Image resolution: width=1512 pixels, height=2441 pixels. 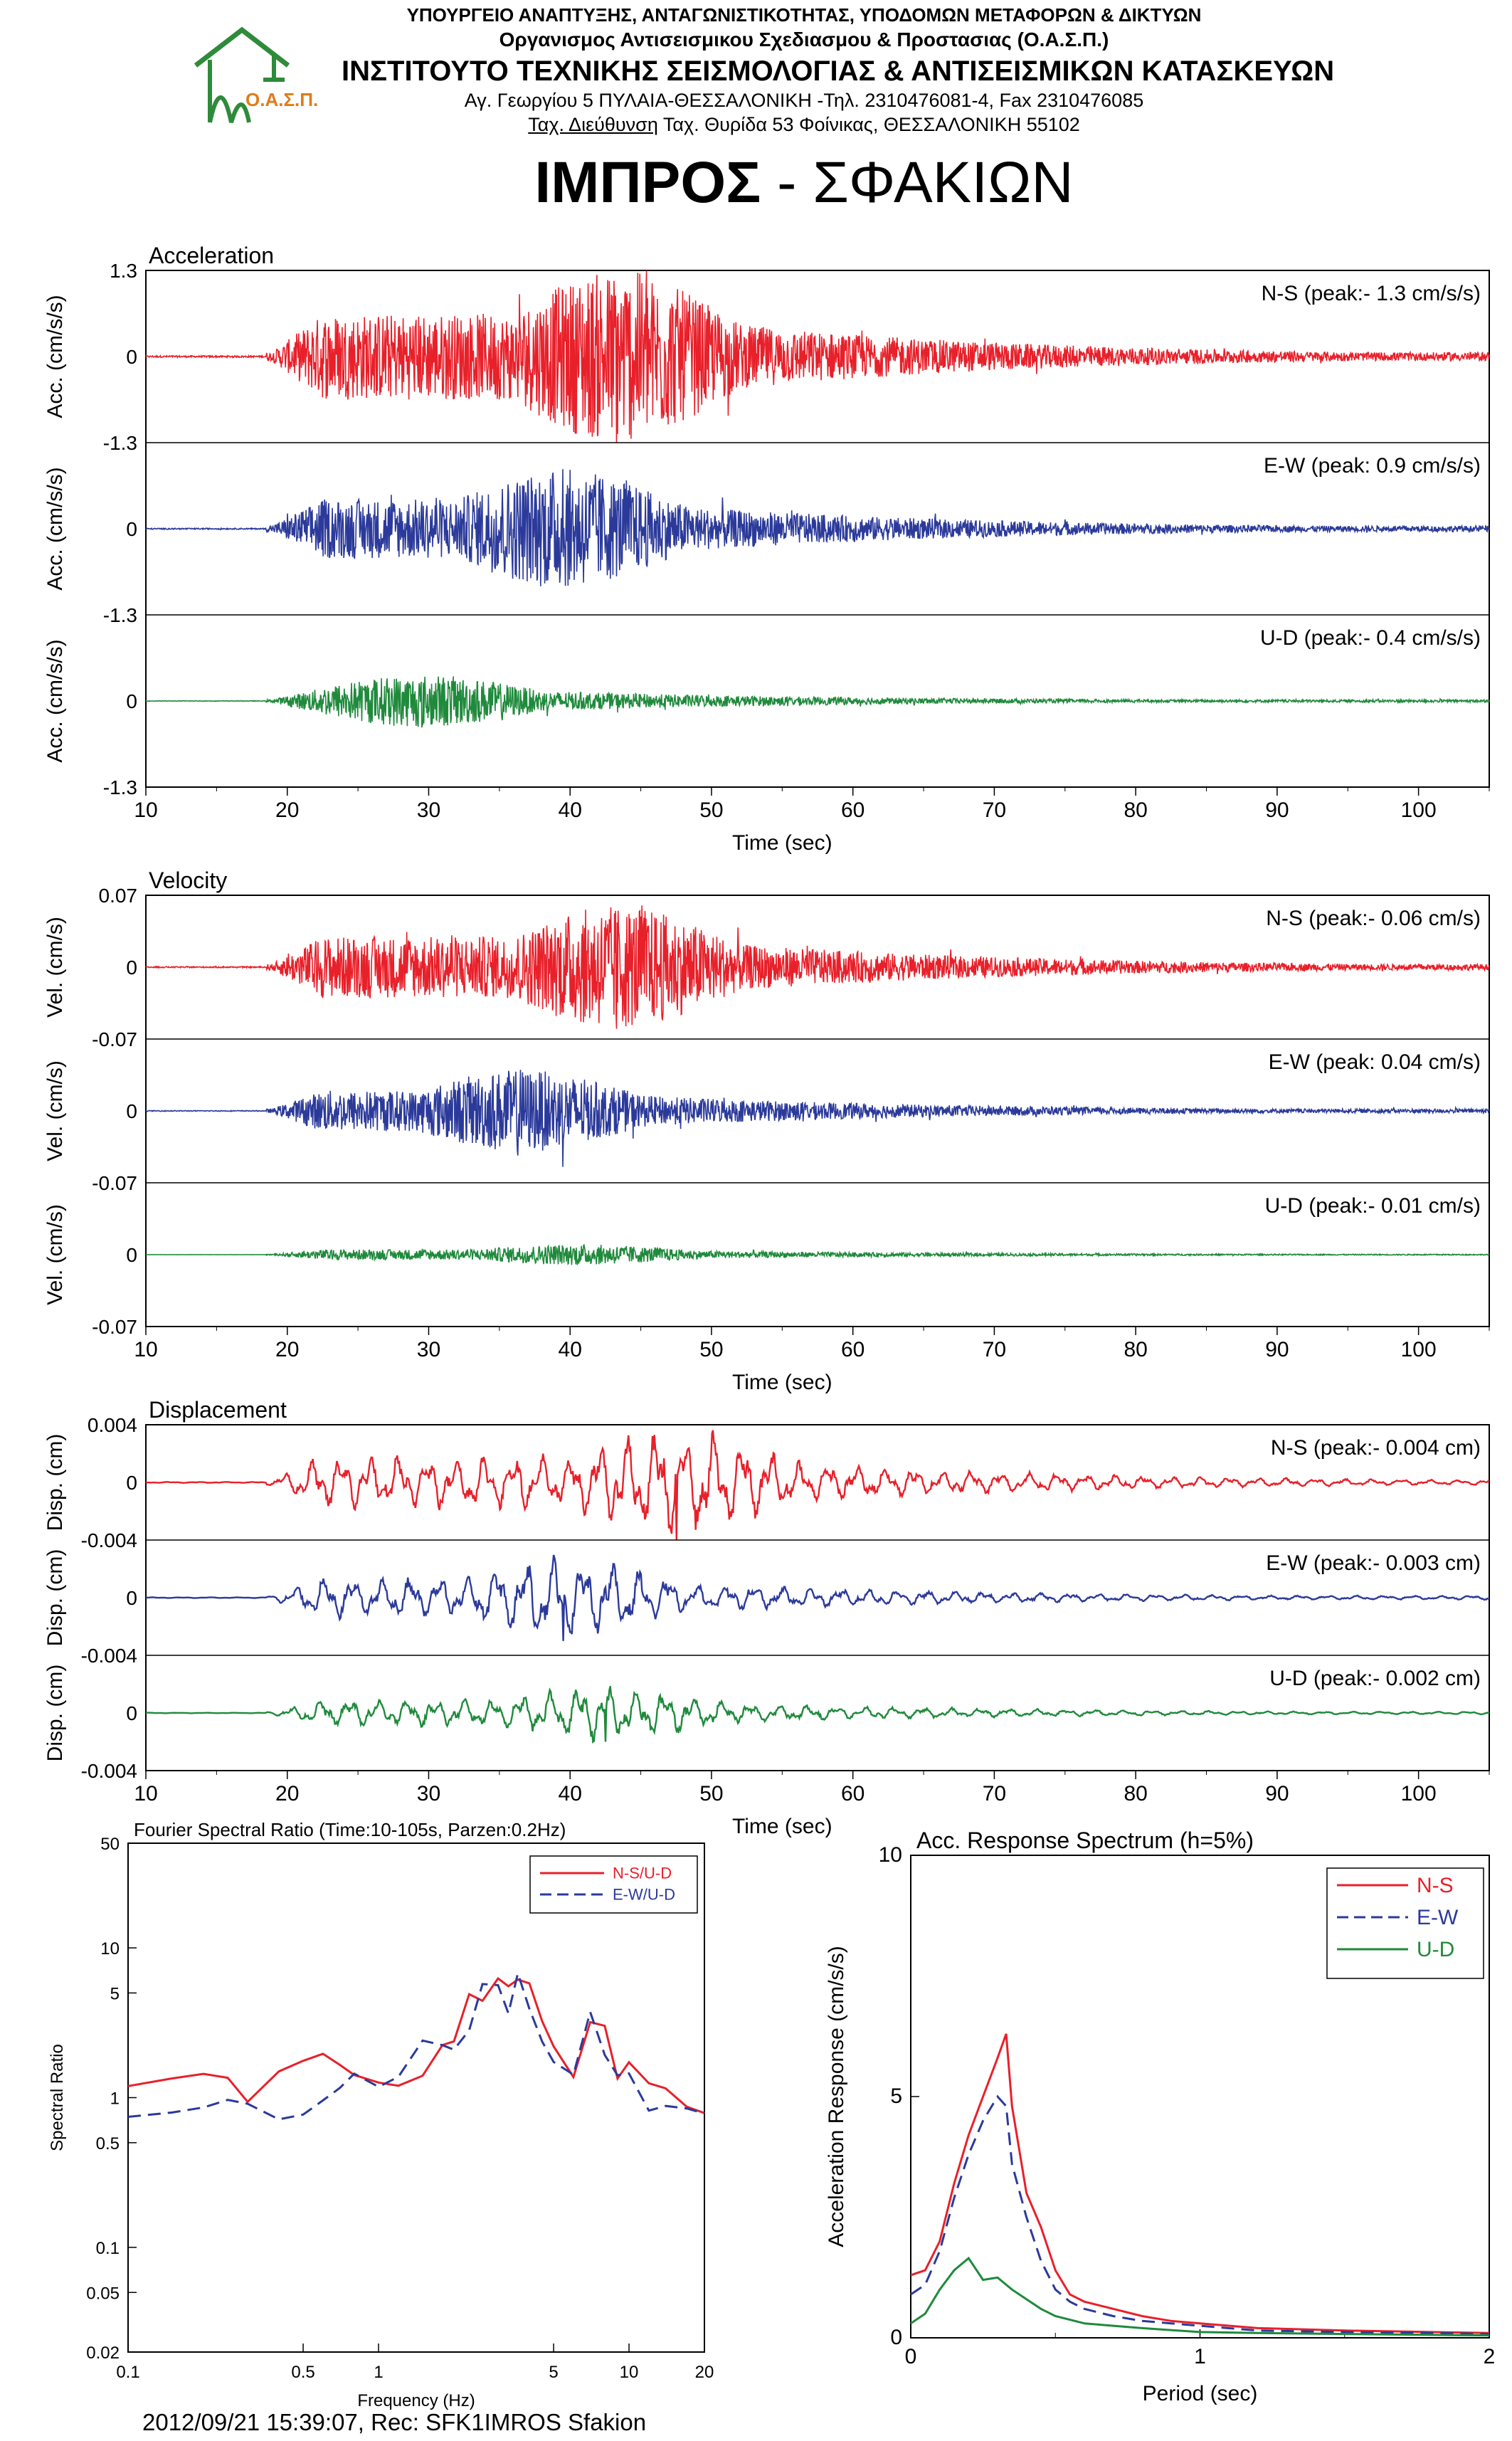 I want to click on legend-label: E-W, so click(x=1438, y=1918).